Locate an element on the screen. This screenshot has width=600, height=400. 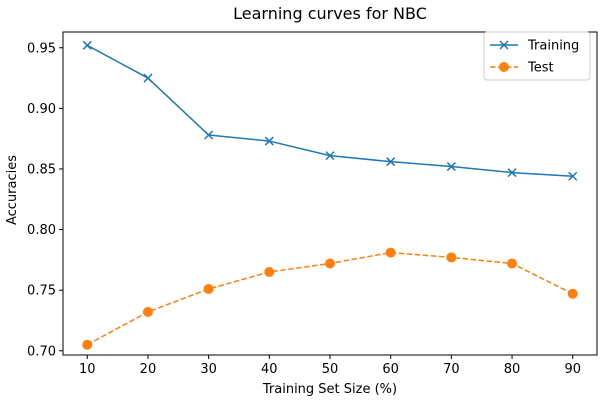
y-axis-label: Accuracies is located at coordinates (12, 190).